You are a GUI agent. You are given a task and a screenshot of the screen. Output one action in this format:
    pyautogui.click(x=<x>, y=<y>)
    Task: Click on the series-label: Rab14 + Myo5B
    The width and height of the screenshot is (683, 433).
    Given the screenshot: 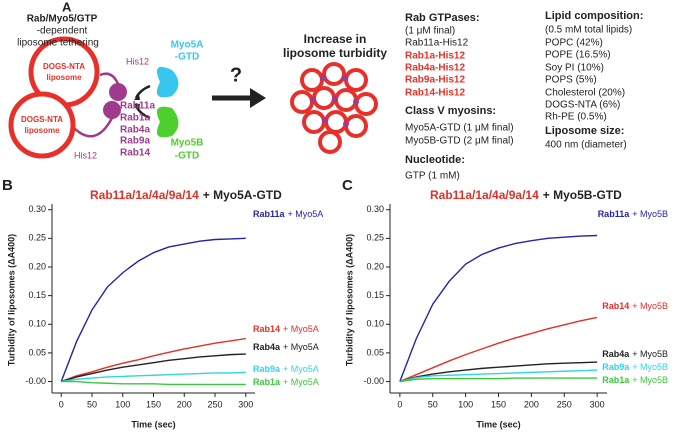 What is the action you would take?
    pyautogui.click(x=635, y=306)
    